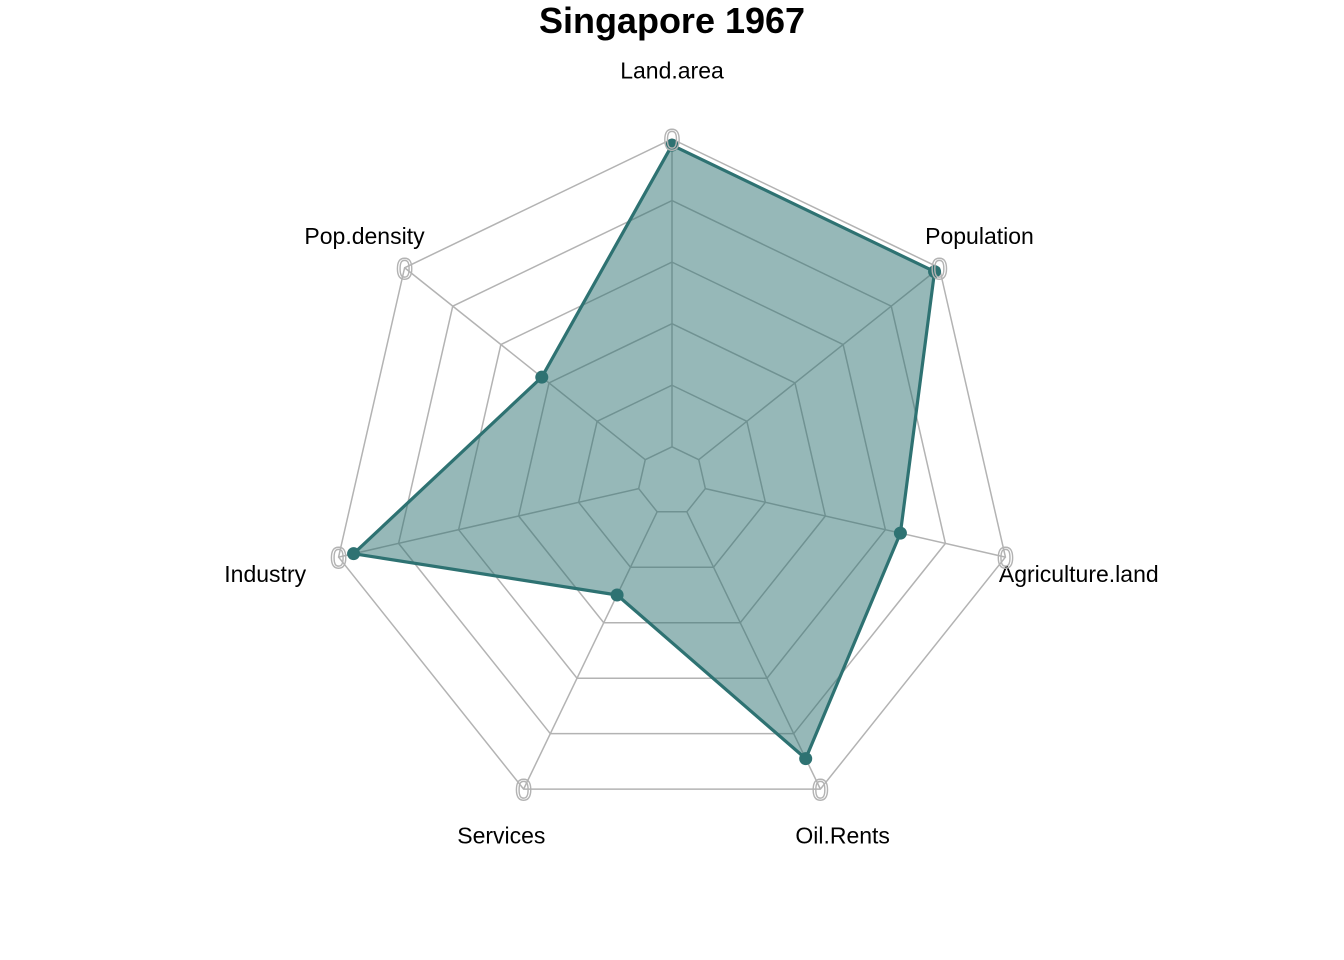  What do you see at coordinates (842, 835) in the screenshot?
I see `axis-label-oil-rents: Oil.Rents` at bounding box center [842, 835].